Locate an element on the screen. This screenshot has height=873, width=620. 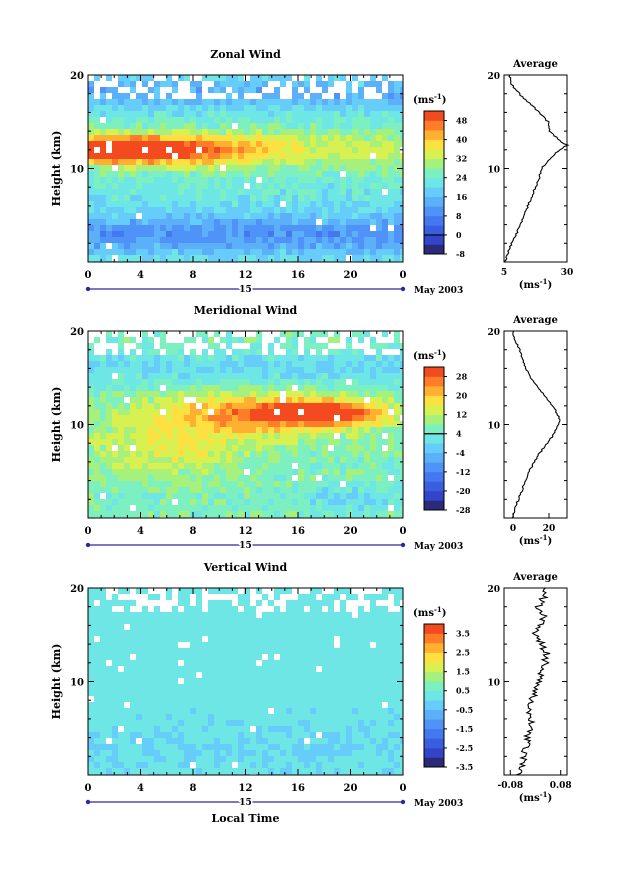
colorbar-unit-close: ) is located at coordinates (444, 356).